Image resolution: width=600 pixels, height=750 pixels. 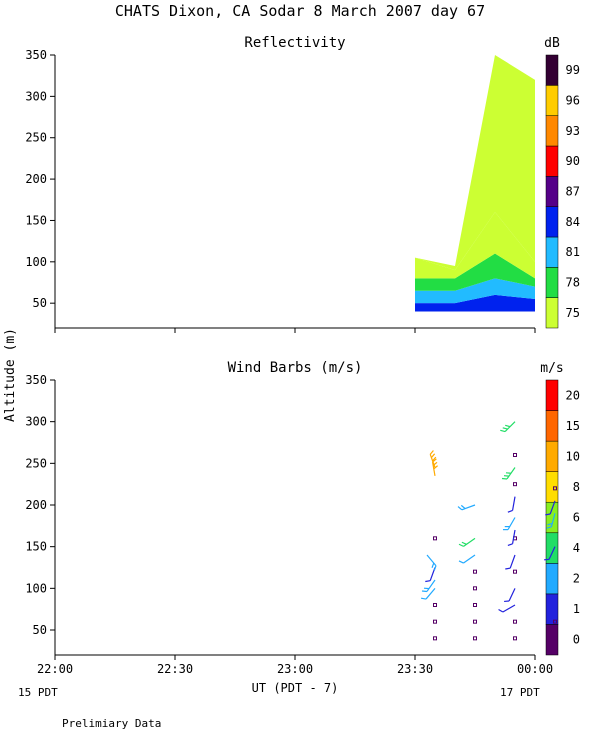 What do you see at coordinates (573, 426) in the screenshot?
I see `colorbar-label: 15` at bounding box center [573, 426].